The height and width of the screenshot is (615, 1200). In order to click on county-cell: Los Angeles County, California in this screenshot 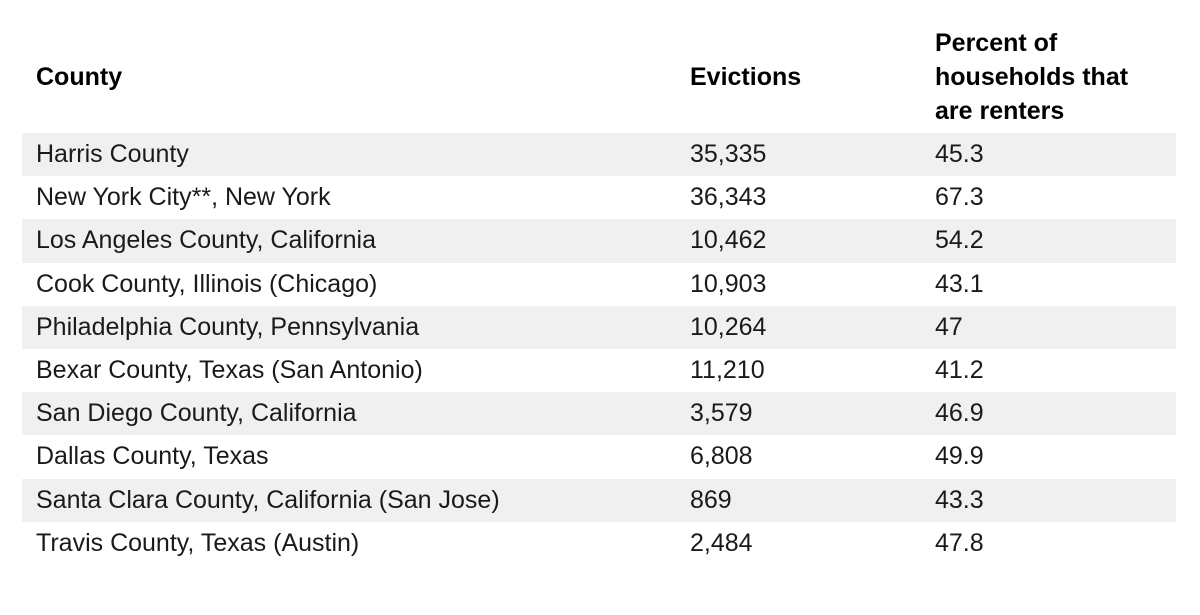, I will do `click(206, 240)`.